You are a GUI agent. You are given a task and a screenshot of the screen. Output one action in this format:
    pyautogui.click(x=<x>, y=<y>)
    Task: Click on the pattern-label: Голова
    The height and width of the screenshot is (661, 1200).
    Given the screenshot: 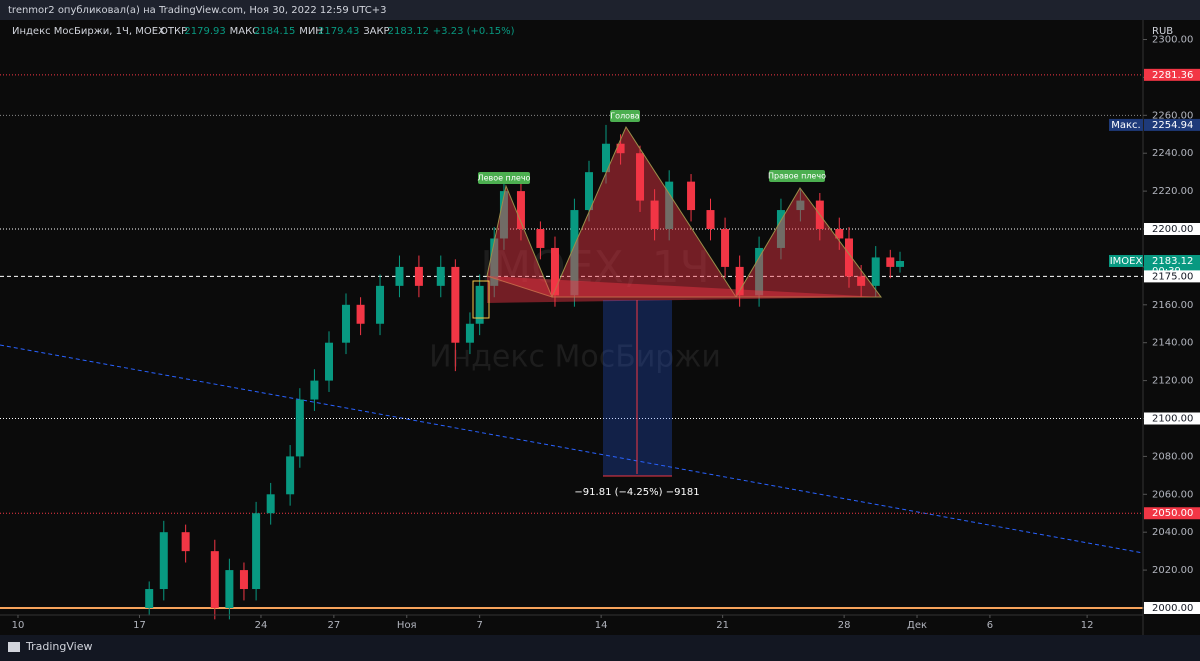 What is the action you would take?
    pyautogui.click(x=624, y=116)
    